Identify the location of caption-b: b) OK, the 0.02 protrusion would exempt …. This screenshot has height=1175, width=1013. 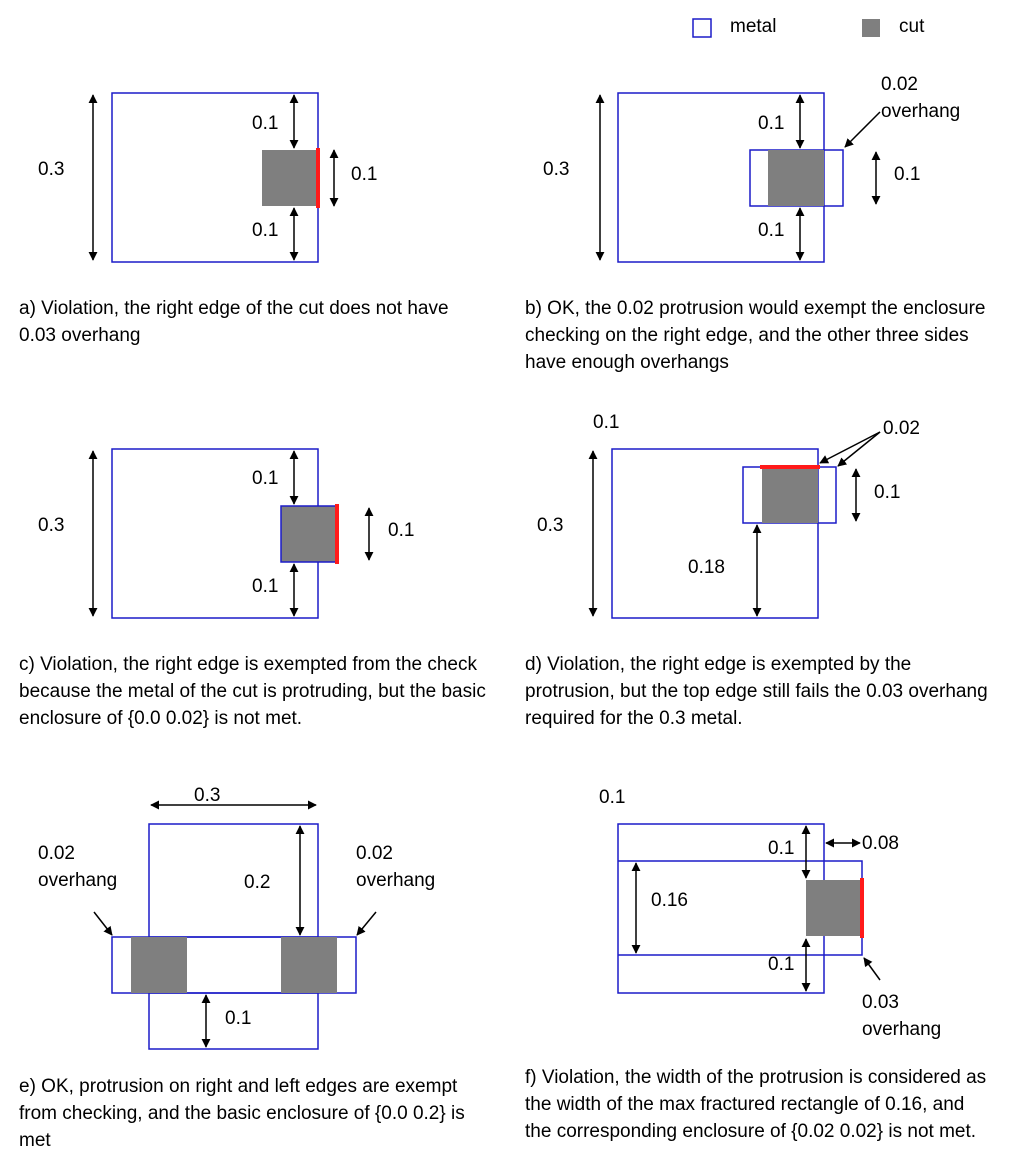
(755, 335).